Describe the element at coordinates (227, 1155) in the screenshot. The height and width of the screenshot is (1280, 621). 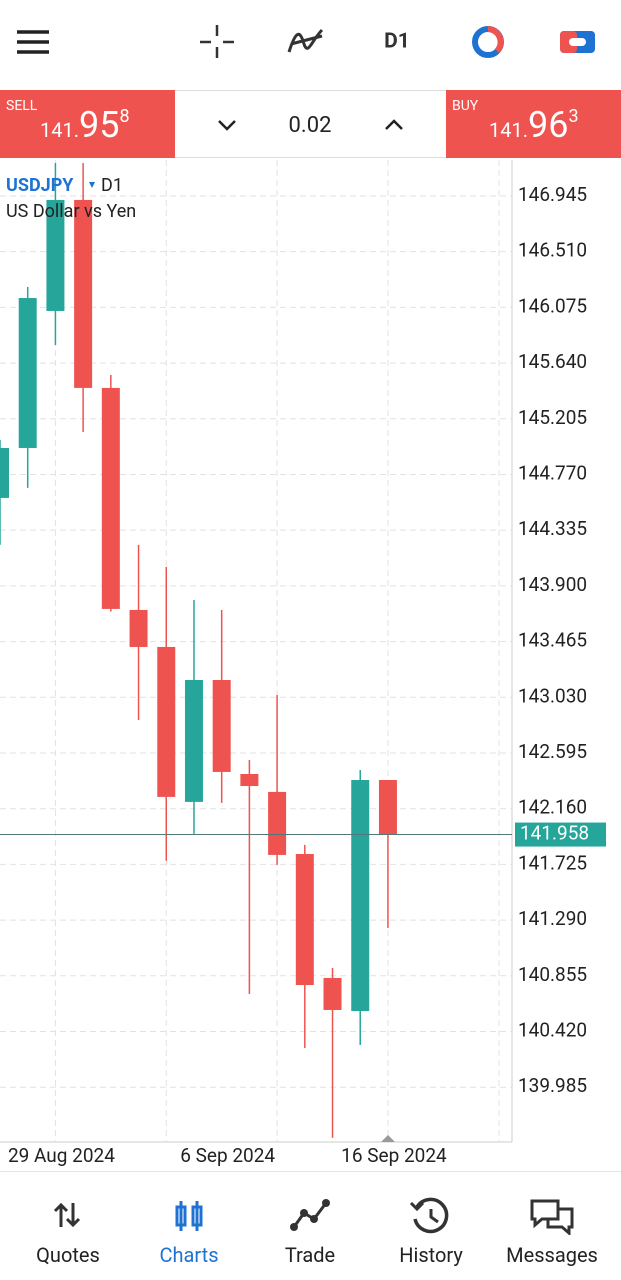
I see `x-tick-label: 6 Sep 2024` at that location.